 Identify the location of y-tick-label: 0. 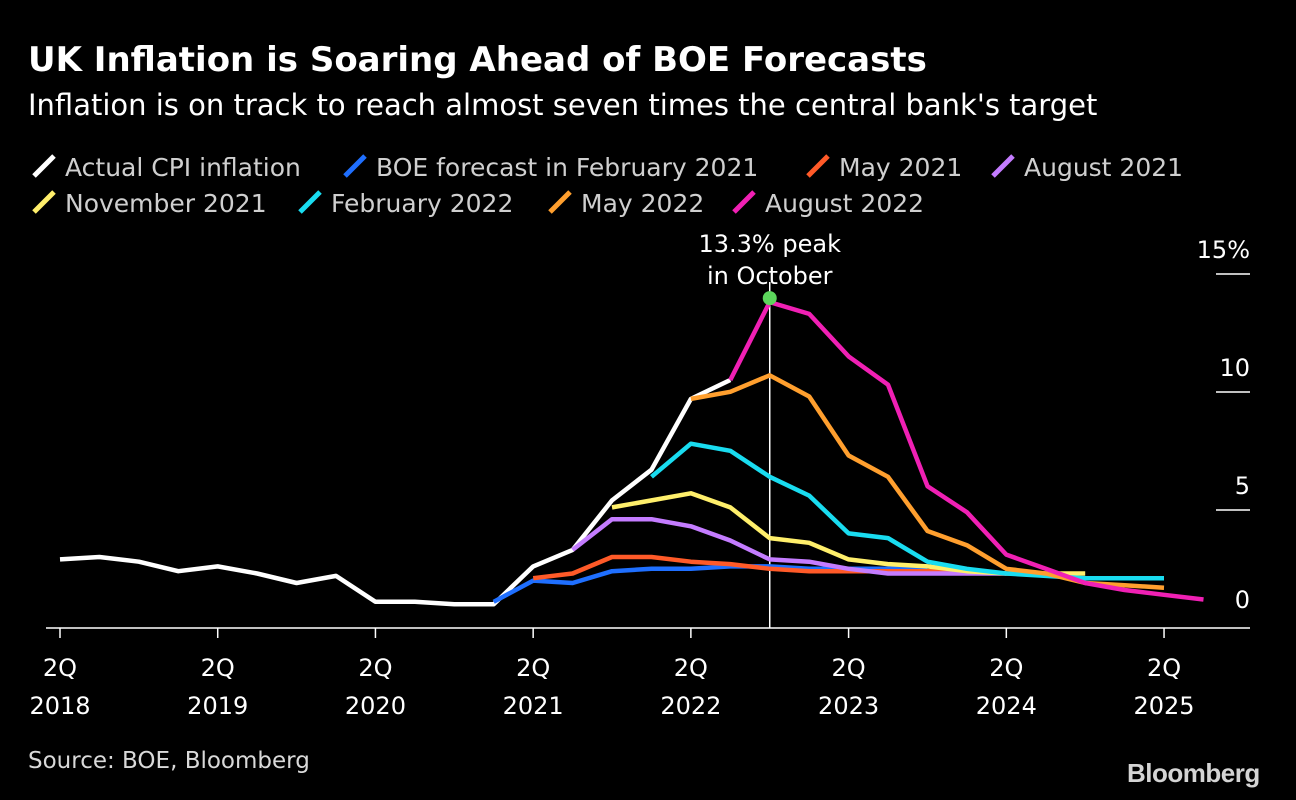
(1242, 600).